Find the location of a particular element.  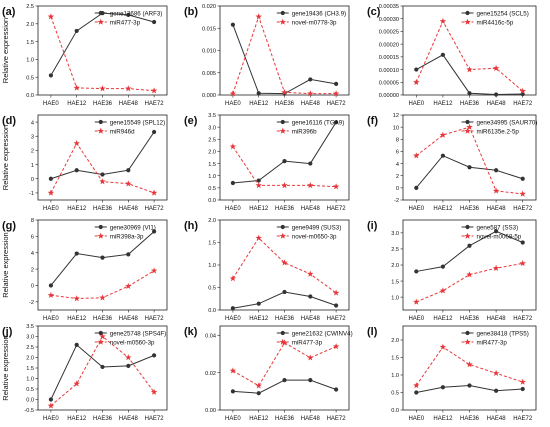

y-tick-label: -1 is located at coordinates (31, 194).